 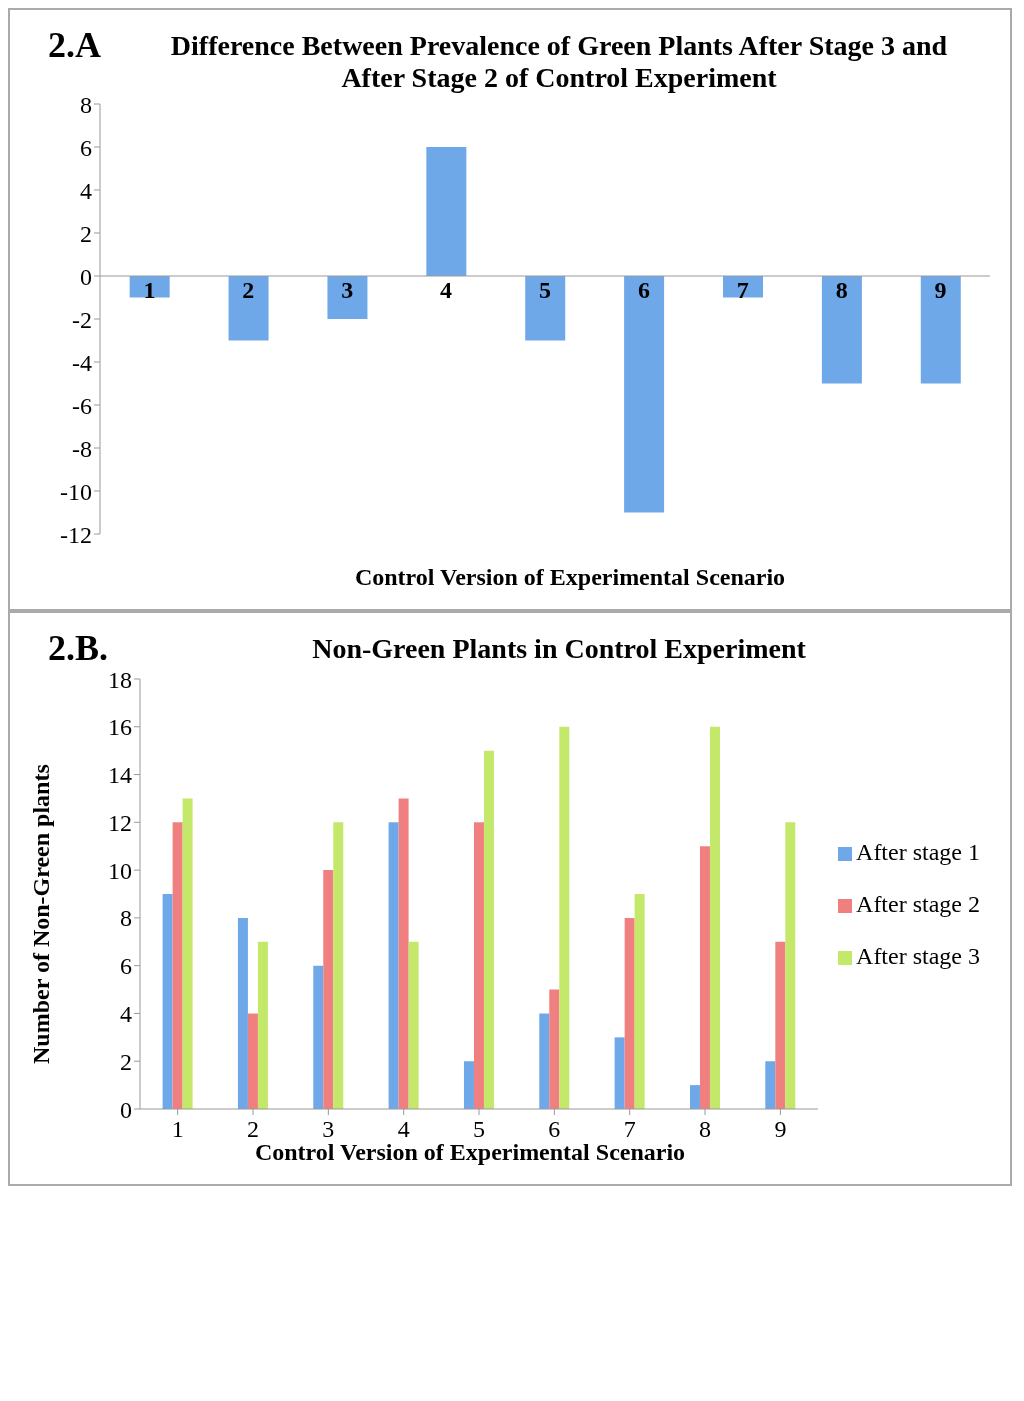 What do you see at coordinates (120, 679) in the screenshot?
I see `y-tick-label: 18` at bounding box center [120, 679].